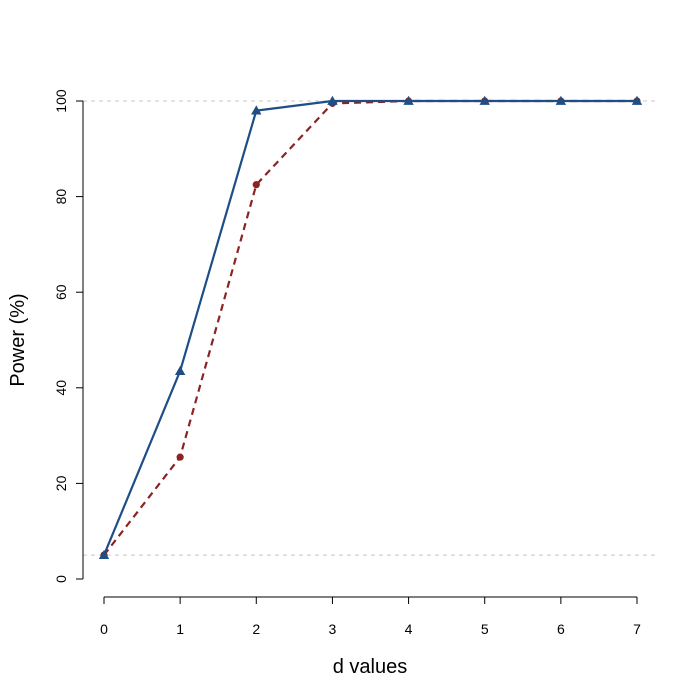 This screenshot has height=700, width=700. What do you see at coordinates (370, 667) in the screenshot?
I see `x-axis-title: d values` at bounding box center [370, 667].